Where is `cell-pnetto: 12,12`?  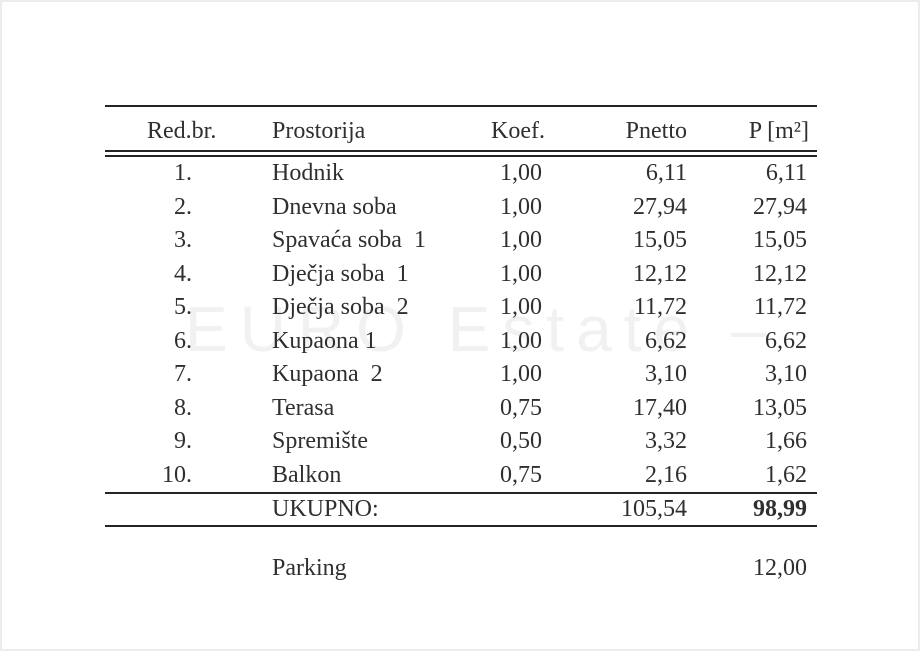 cell-pnetto: 12,12 is located at coordinates (660, 273).